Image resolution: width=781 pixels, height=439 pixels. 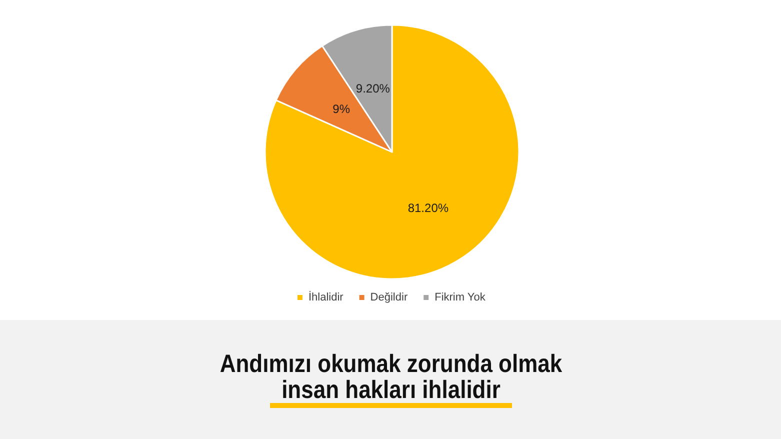 I want to click on legend-label: Fikrim Yok, so click(x=460, y=298).